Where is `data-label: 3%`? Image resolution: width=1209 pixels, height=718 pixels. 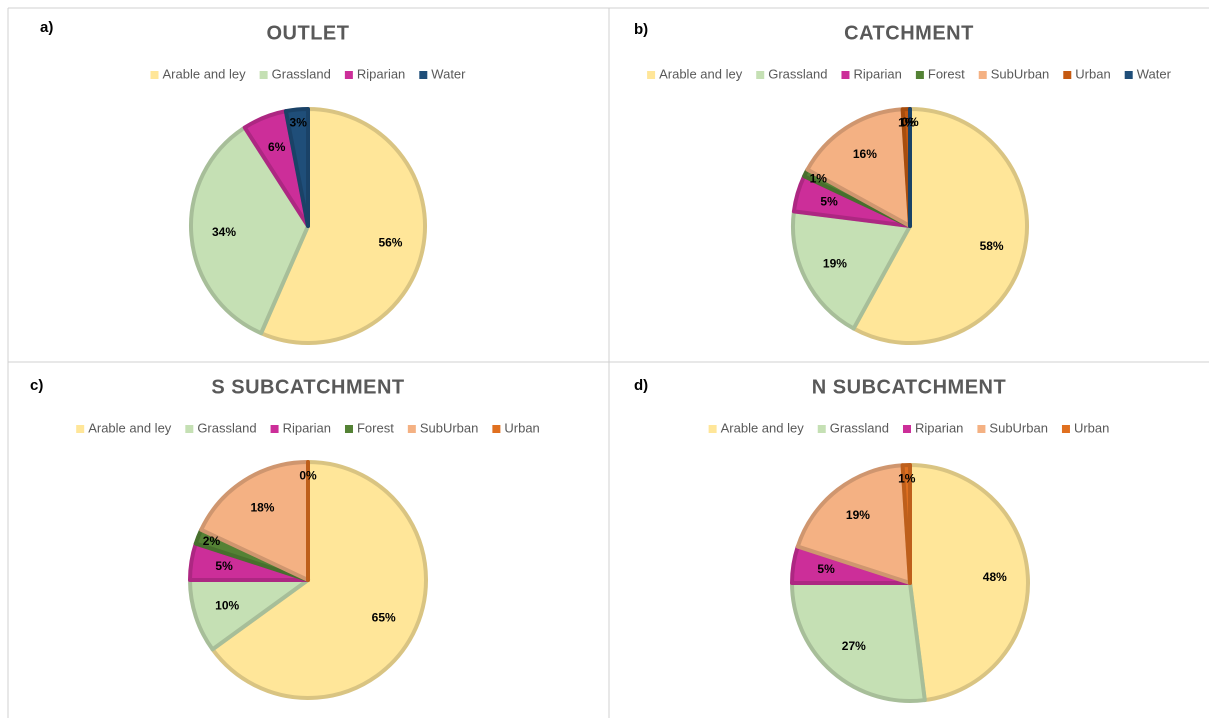 data-label: 3% is located at coordinates (299, 123).